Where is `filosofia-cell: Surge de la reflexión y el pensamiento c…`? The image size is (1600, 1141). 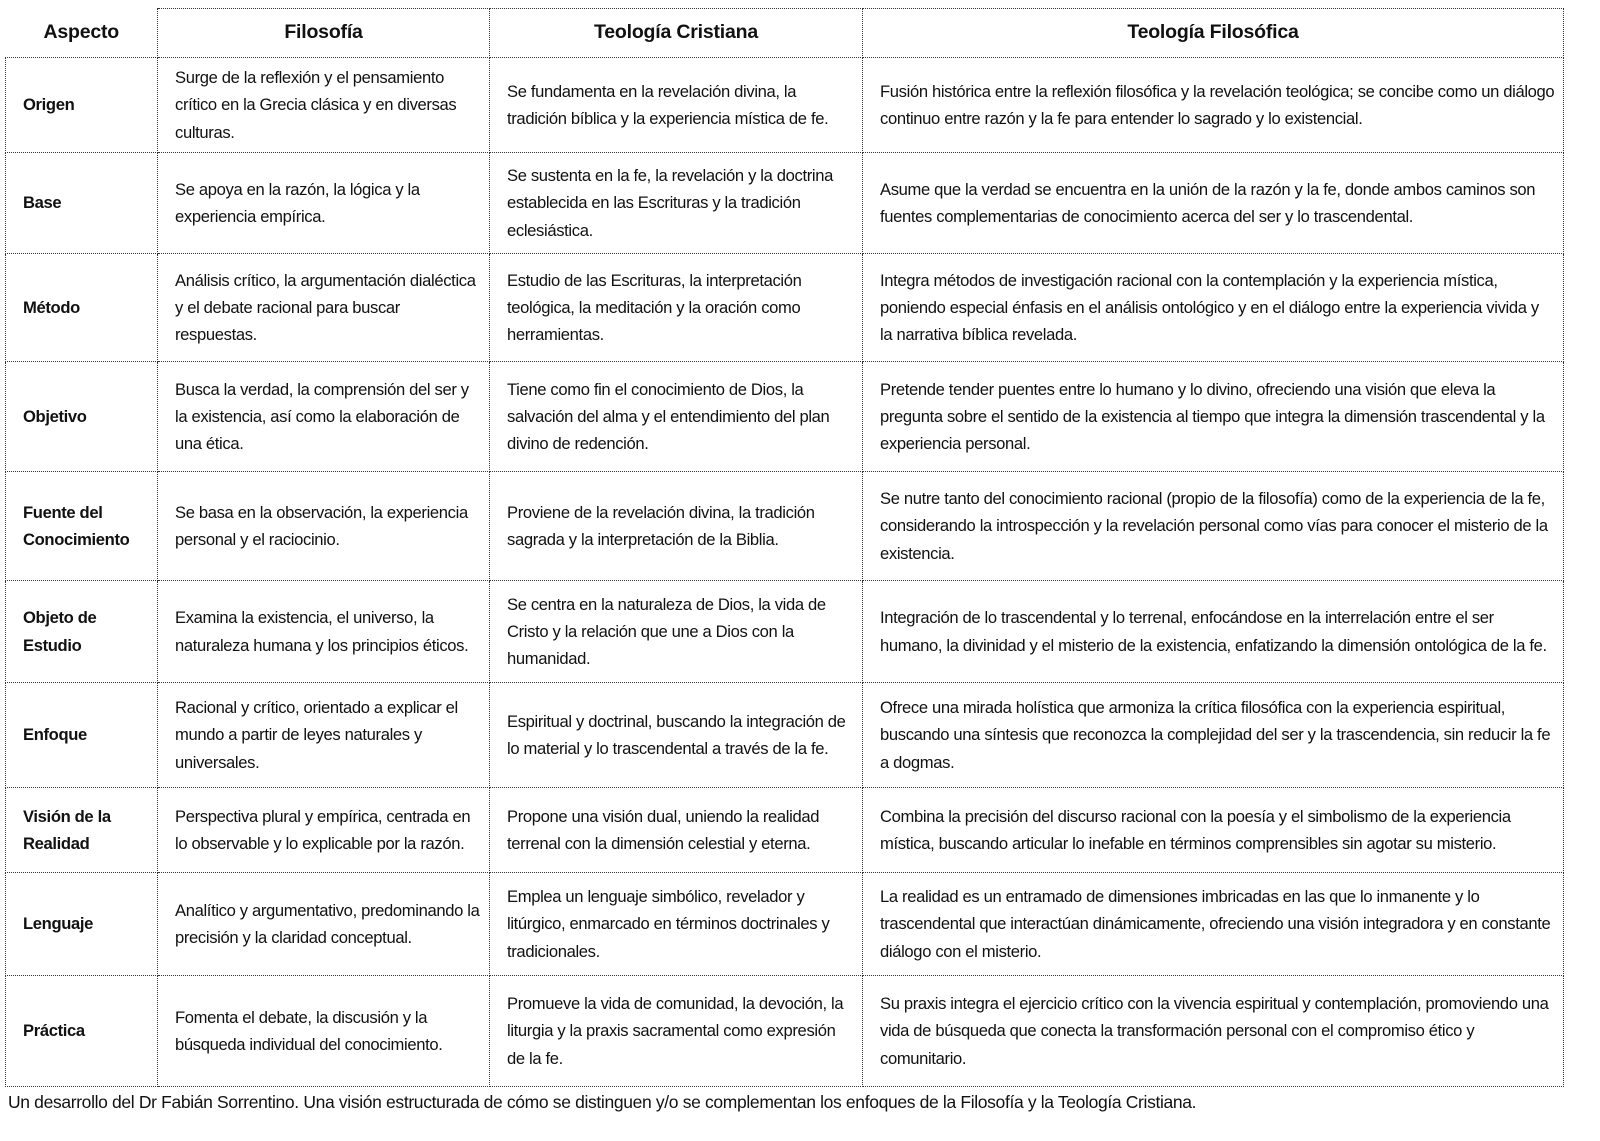 filosofia-cell: Surge de la reflexión y el pensamiento c… is located at coordinates (323, 105).